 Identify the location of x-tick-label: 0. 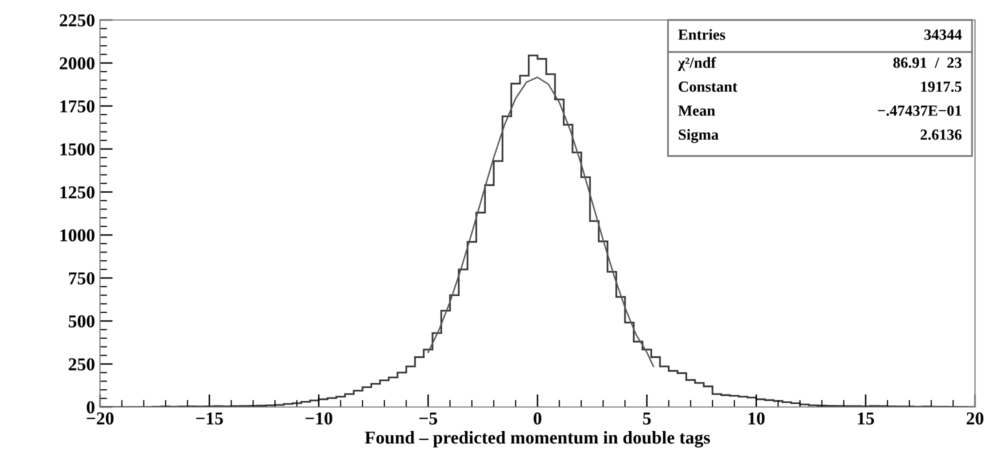
(538, 418).